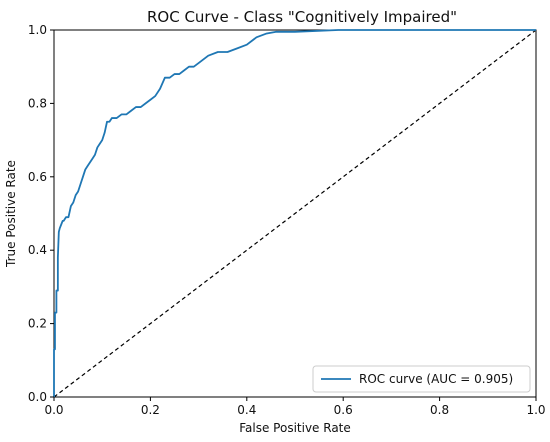 This screenshot has height=442, width=550. Describe the element at coordinates (37, 30) in the screenshot. I see `y-tick-label: 1.0` at that location.